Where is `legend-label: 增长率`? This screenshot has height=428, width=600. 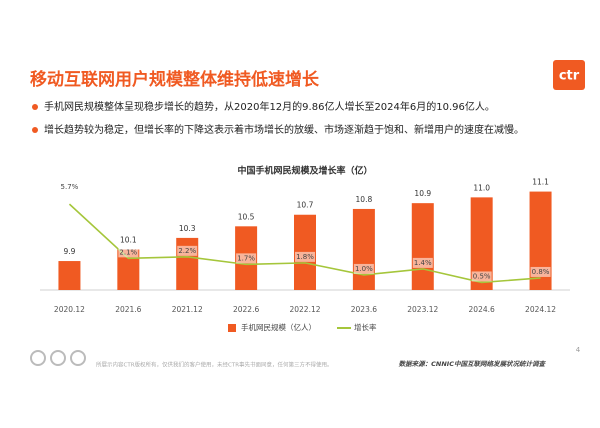
legend-label: 增长率 is located at coordinates (365, 327).